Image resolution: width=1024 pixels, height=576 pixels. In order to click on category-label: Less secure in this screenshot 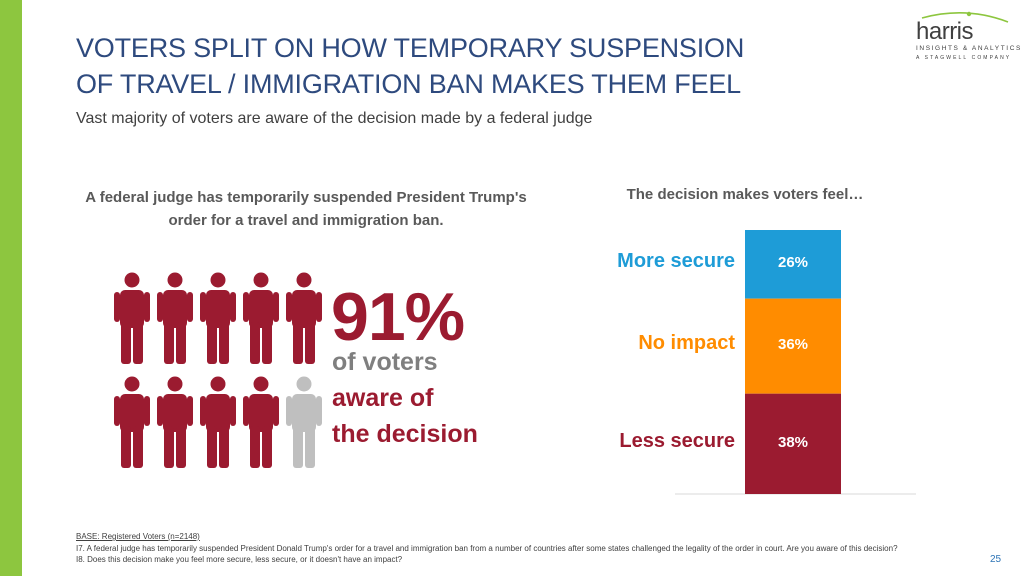, I will do `click(677, 440)`.